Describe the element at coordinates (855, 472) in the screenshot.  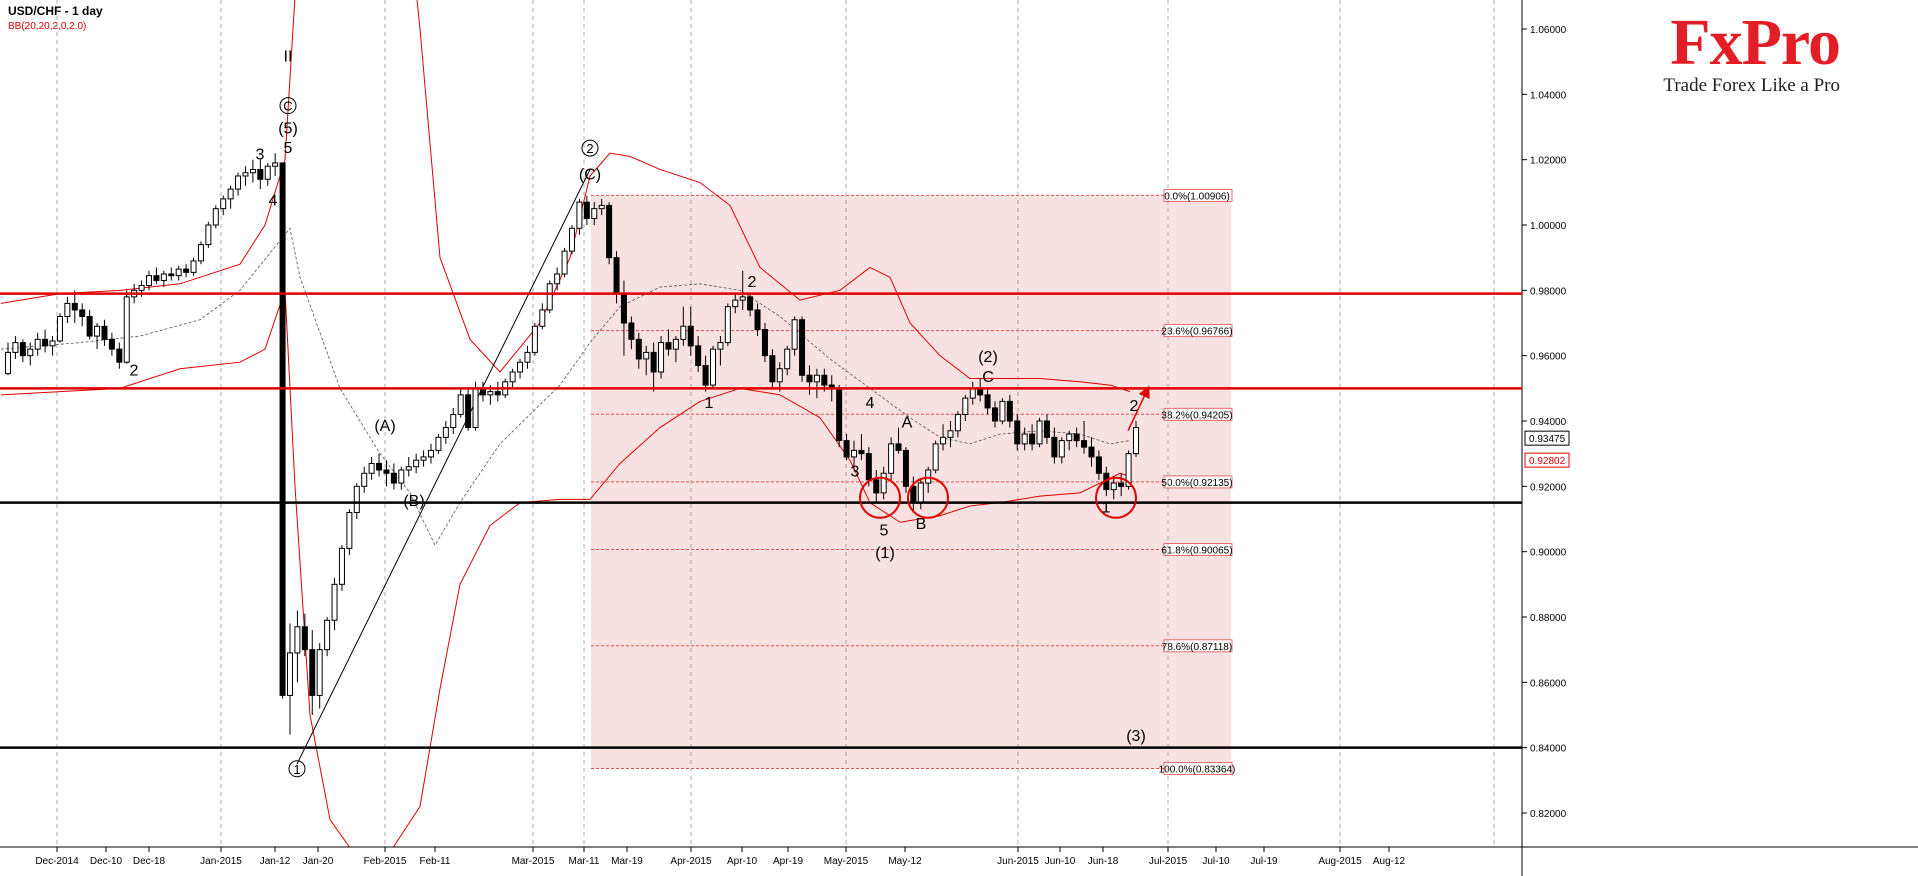
I see `wave-label: 3` at that location.